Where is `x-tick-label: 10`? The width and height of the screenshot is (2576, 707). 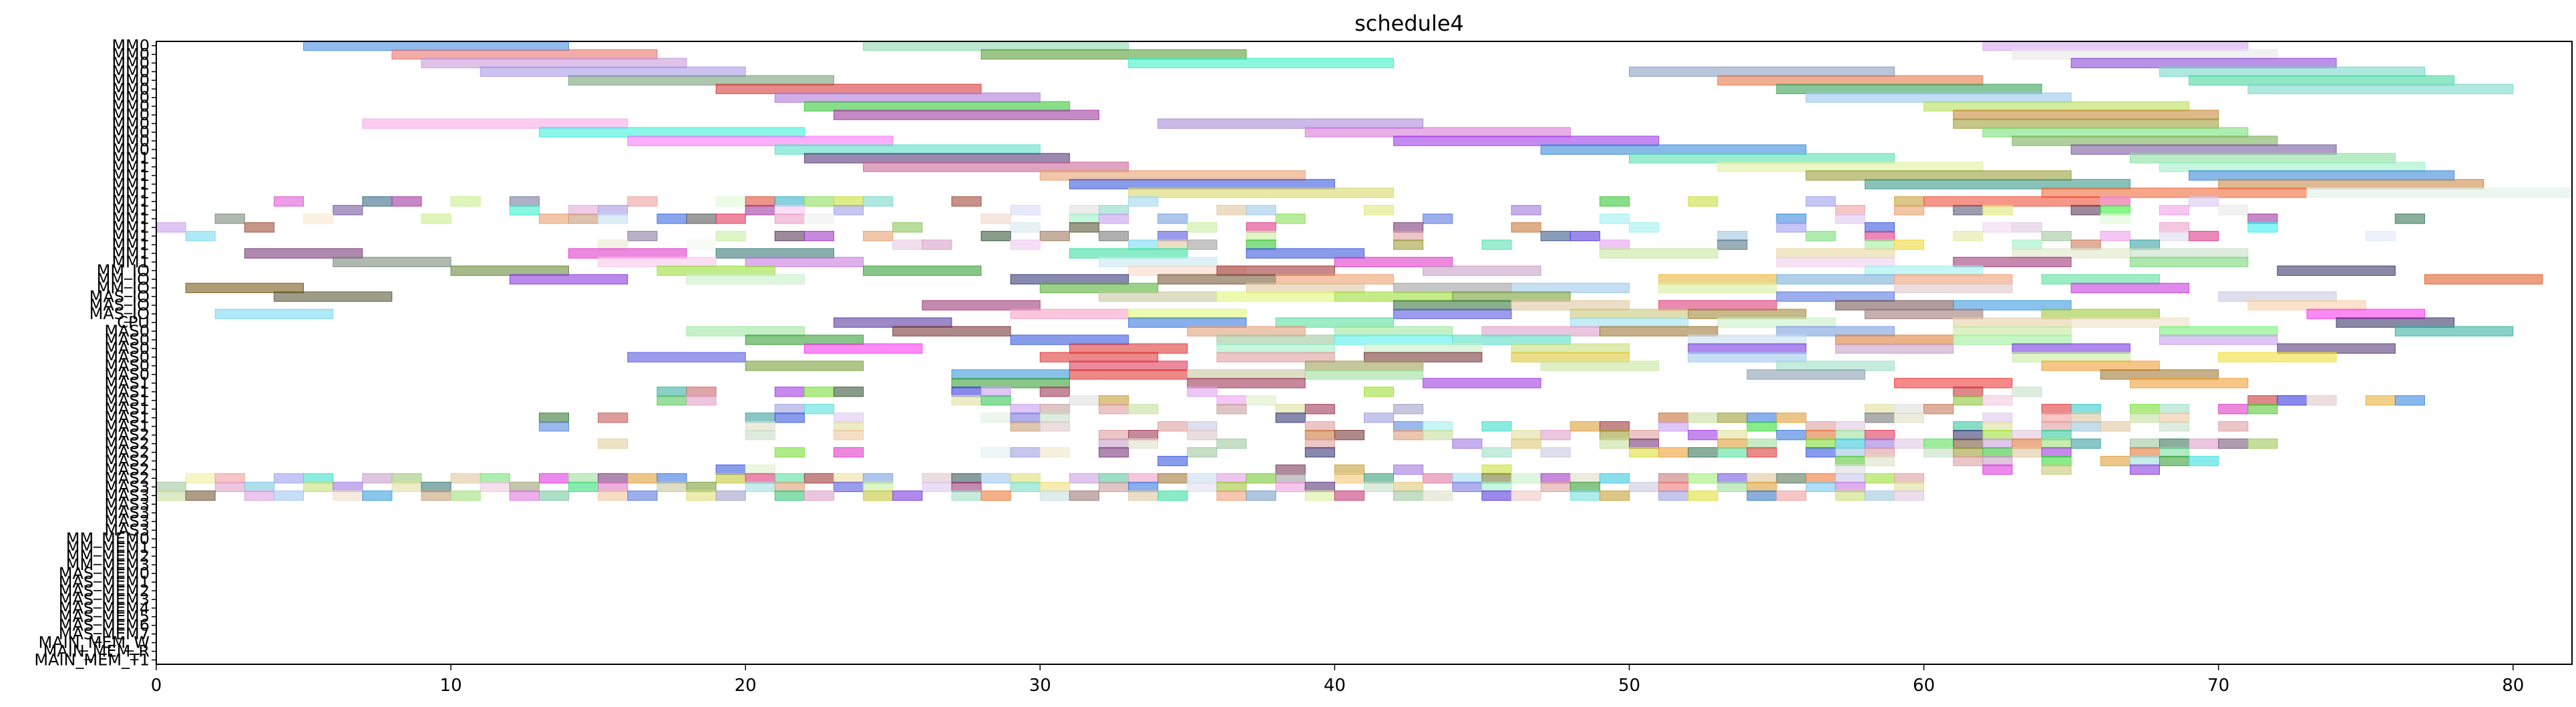
x-tick-label: 10 is located at coordinates (451, 686).